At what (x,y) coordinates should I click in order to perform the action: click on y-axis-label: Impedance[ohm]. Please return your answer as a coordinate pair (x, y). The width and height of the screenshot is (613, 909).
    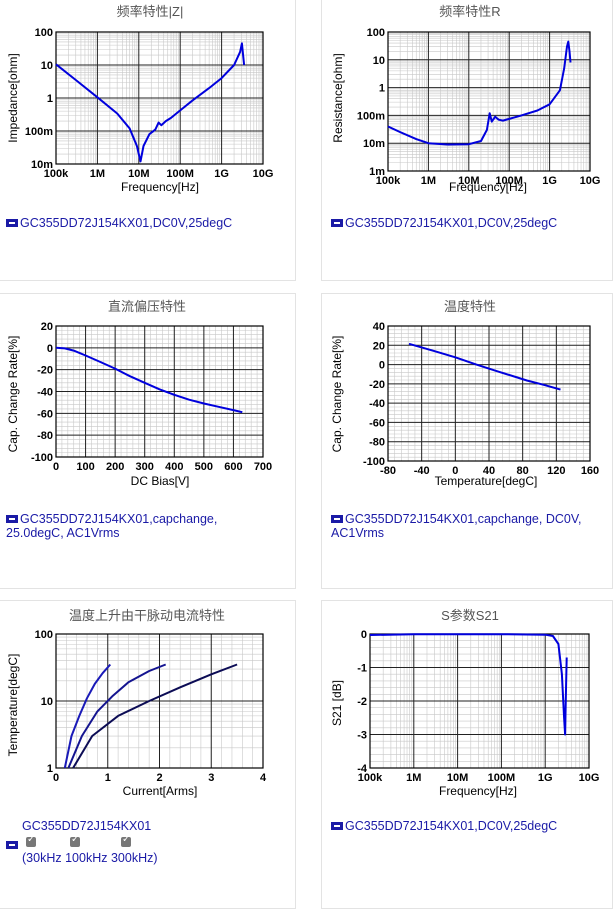
    Looking at the image, I should click on (13, 97).